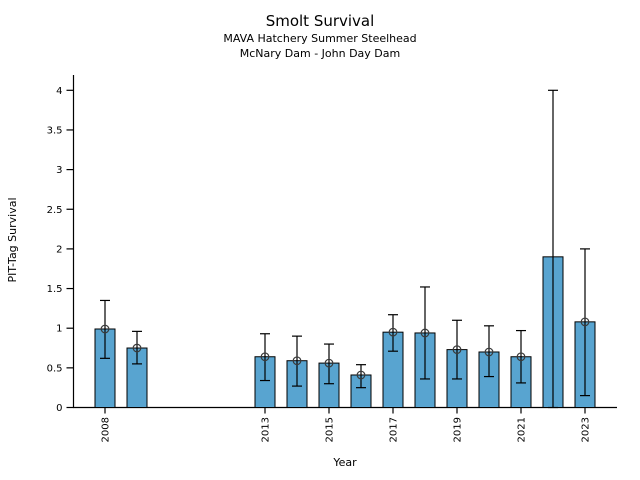 Image resolution: width=640 pixels, height=480 pixels. What do you see at coordinates (55, 130) in the screenshot?
I see `y-tick-label: 3.5` at bounding box center [55, 130].